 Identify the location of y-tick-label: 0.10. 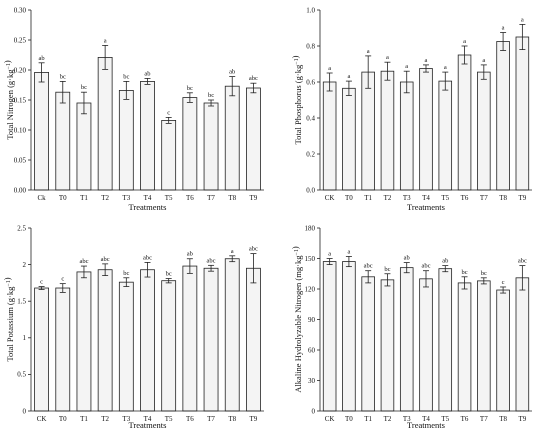
(20, 130).